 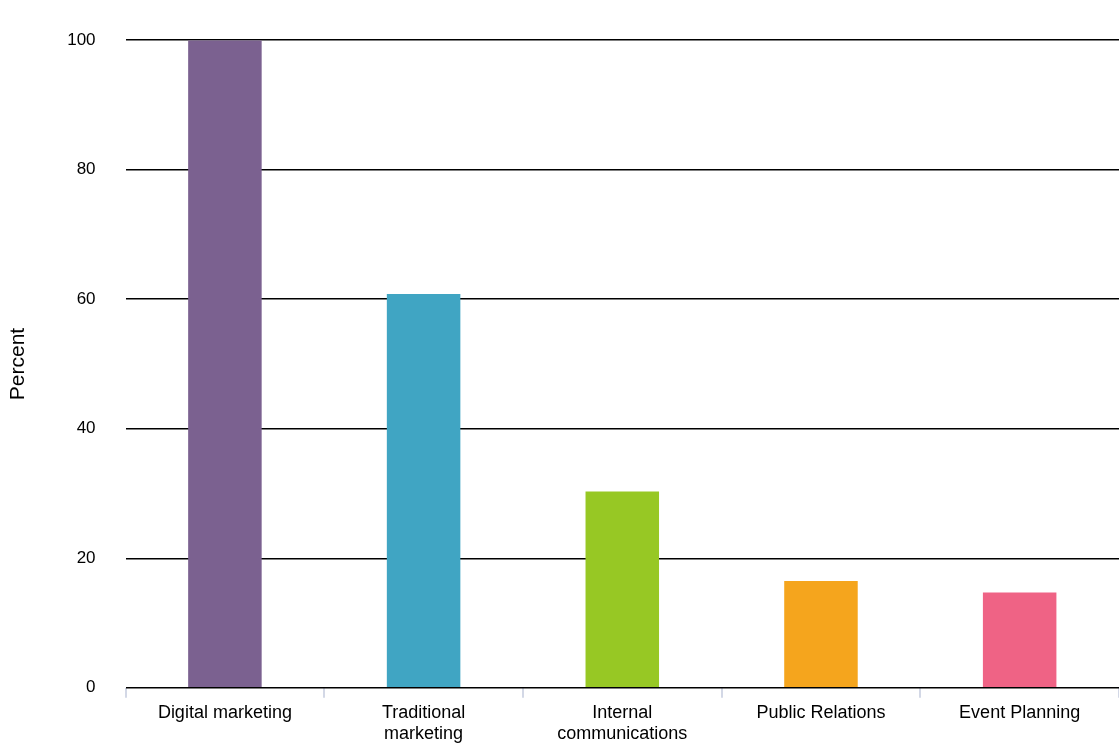 What do you see at coordinates (622, 722) in the screenshot?
I see `x-tick-label: Internal communications` at bounding box center [622, 722].